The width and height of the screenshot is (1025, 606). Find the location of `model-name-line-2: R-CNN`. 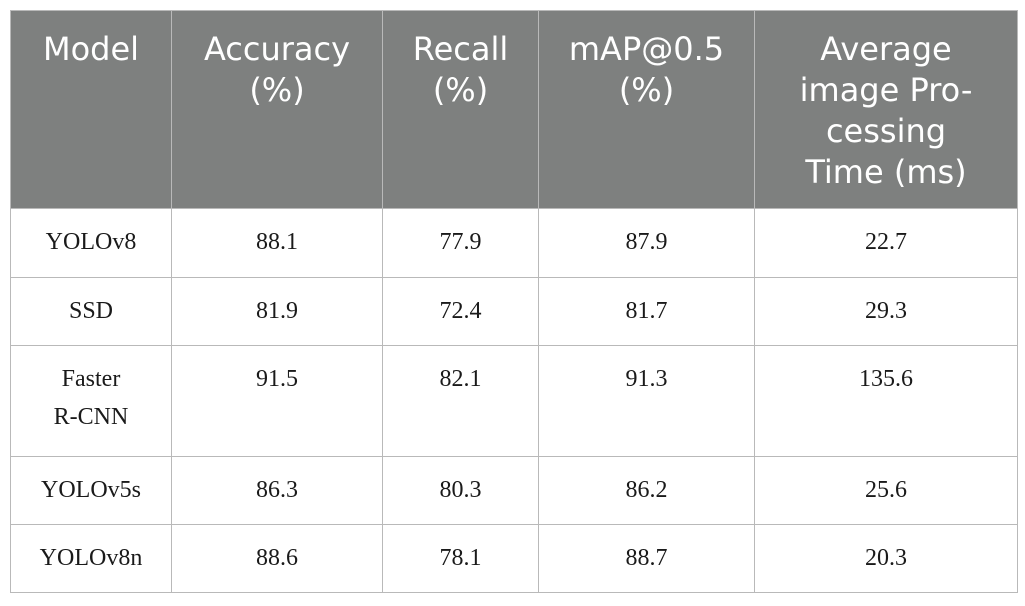

model-name-line-2: R-CNN is located at coordinates (91, 417).